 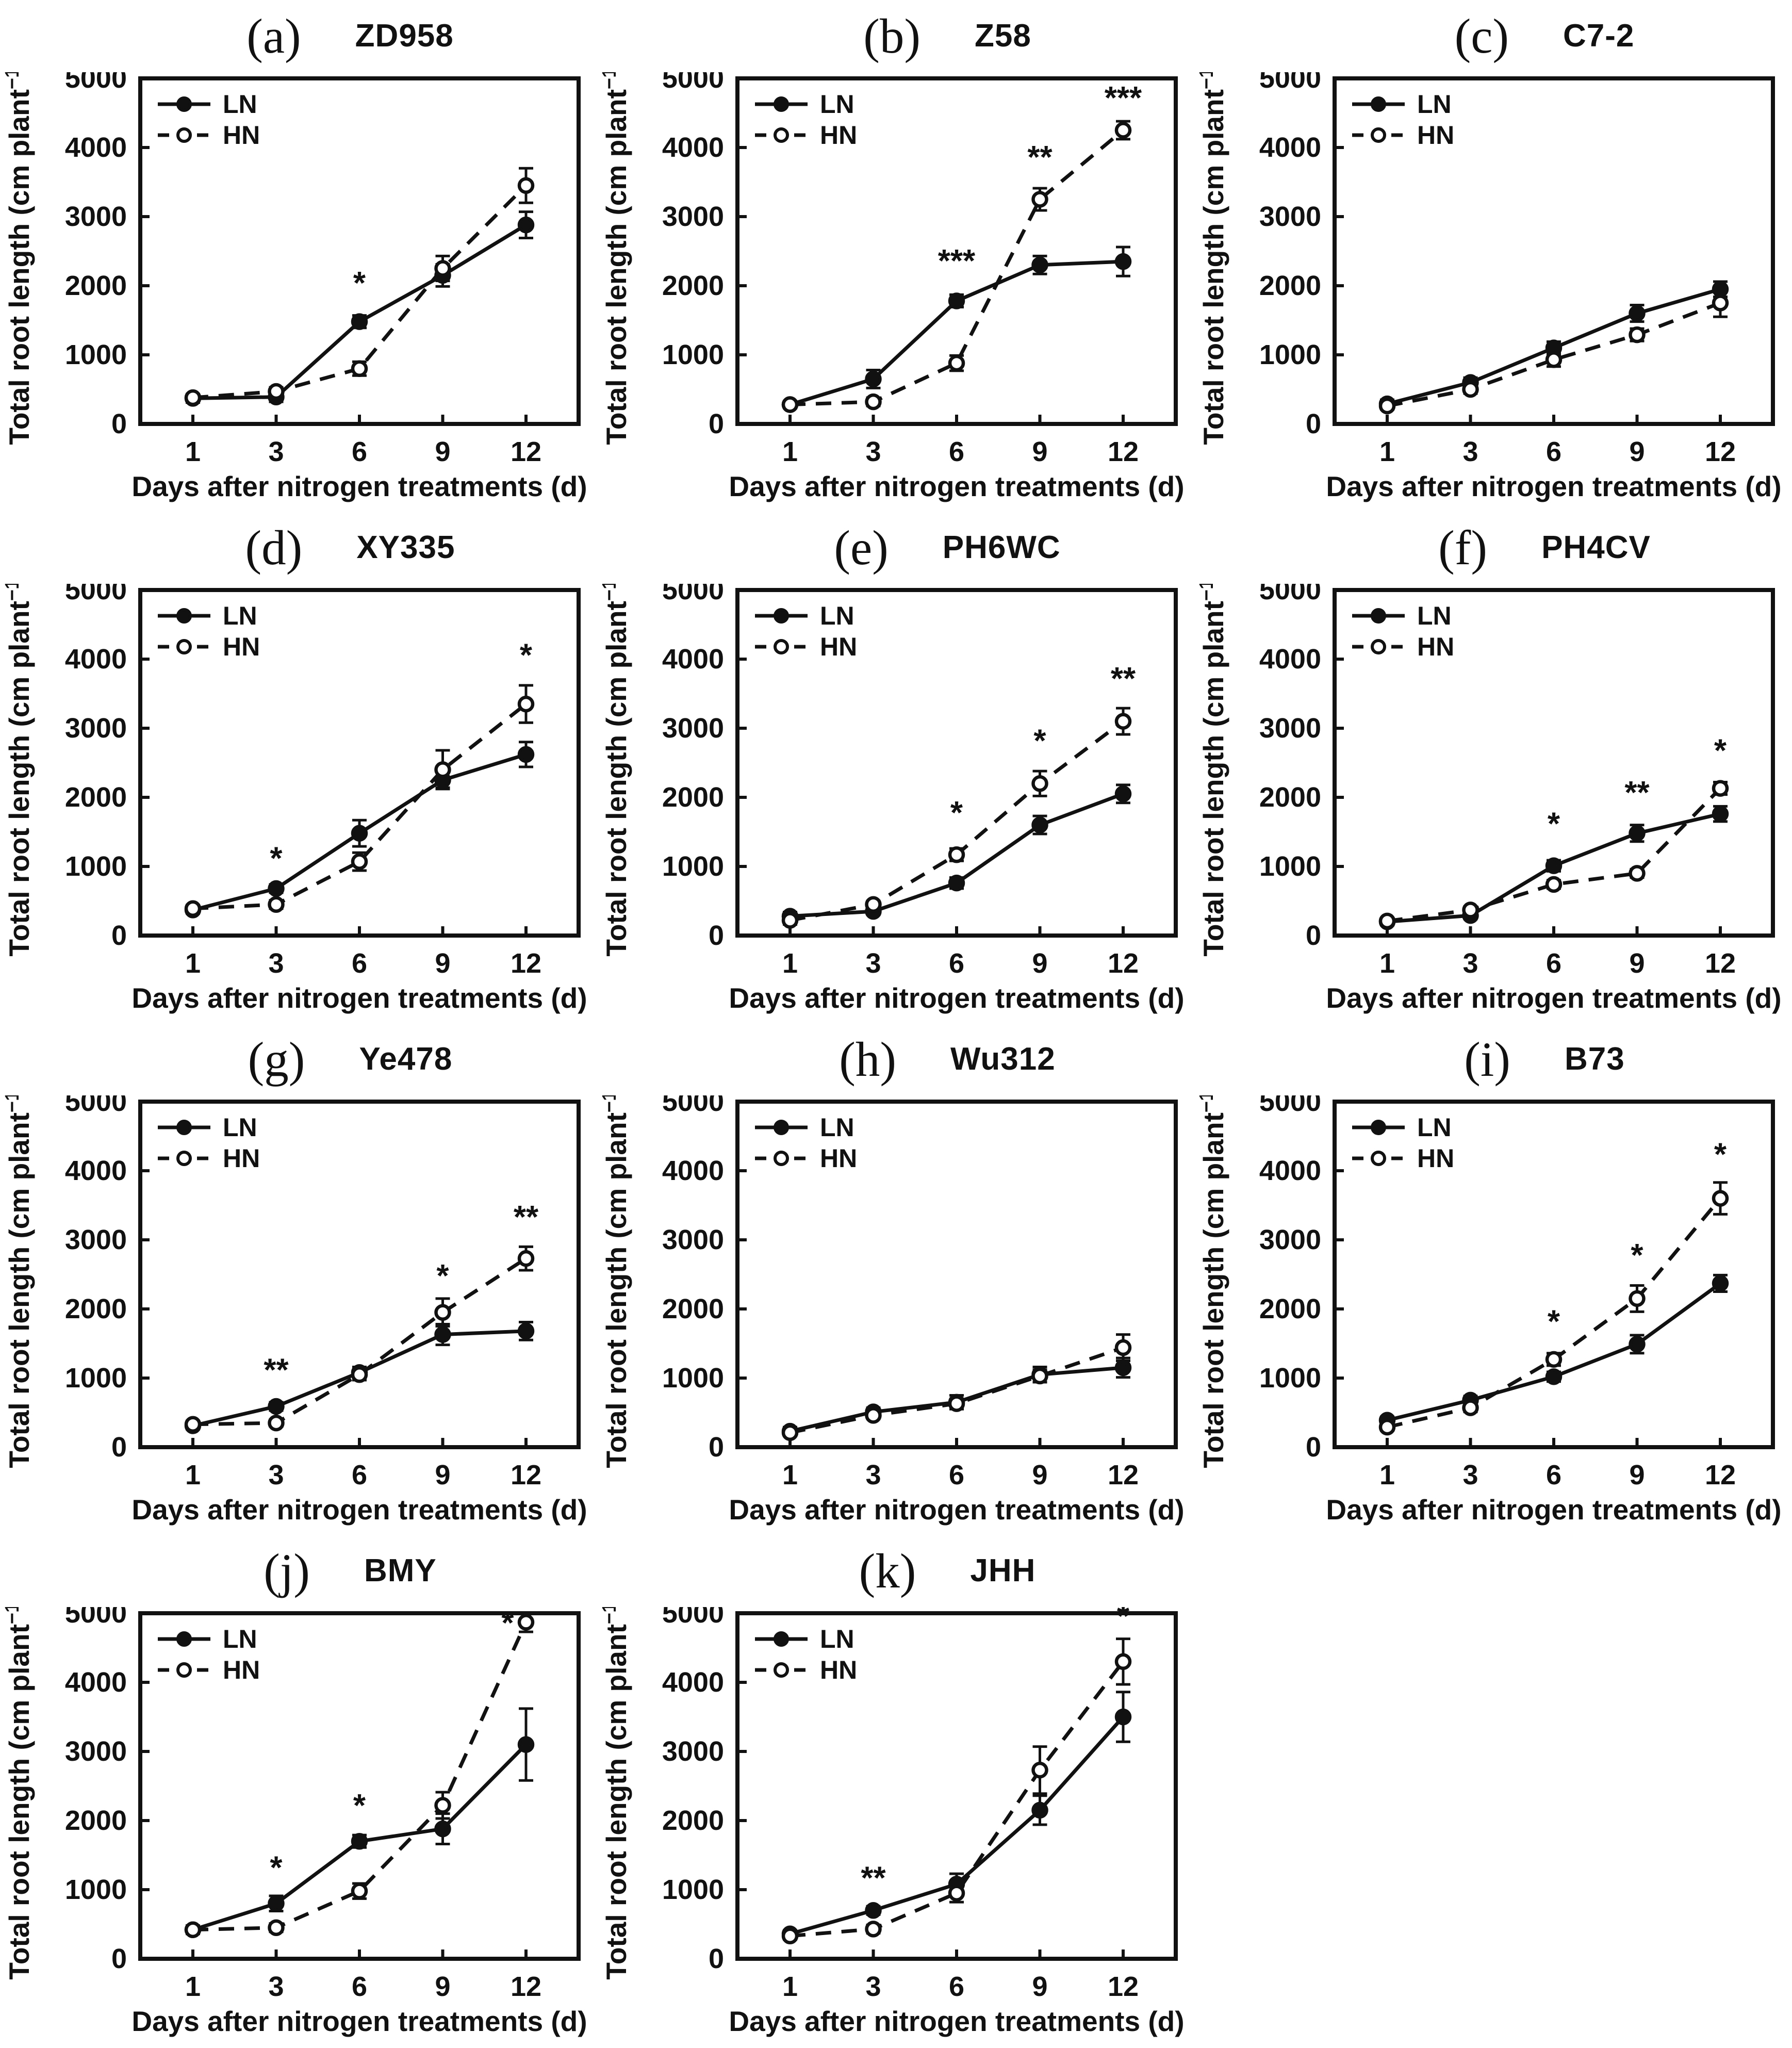 What do you see at coordinates (406, 1059) in the screenshot?
I see `panel-genotype: Ye478` at bounding box center [406, 1059].